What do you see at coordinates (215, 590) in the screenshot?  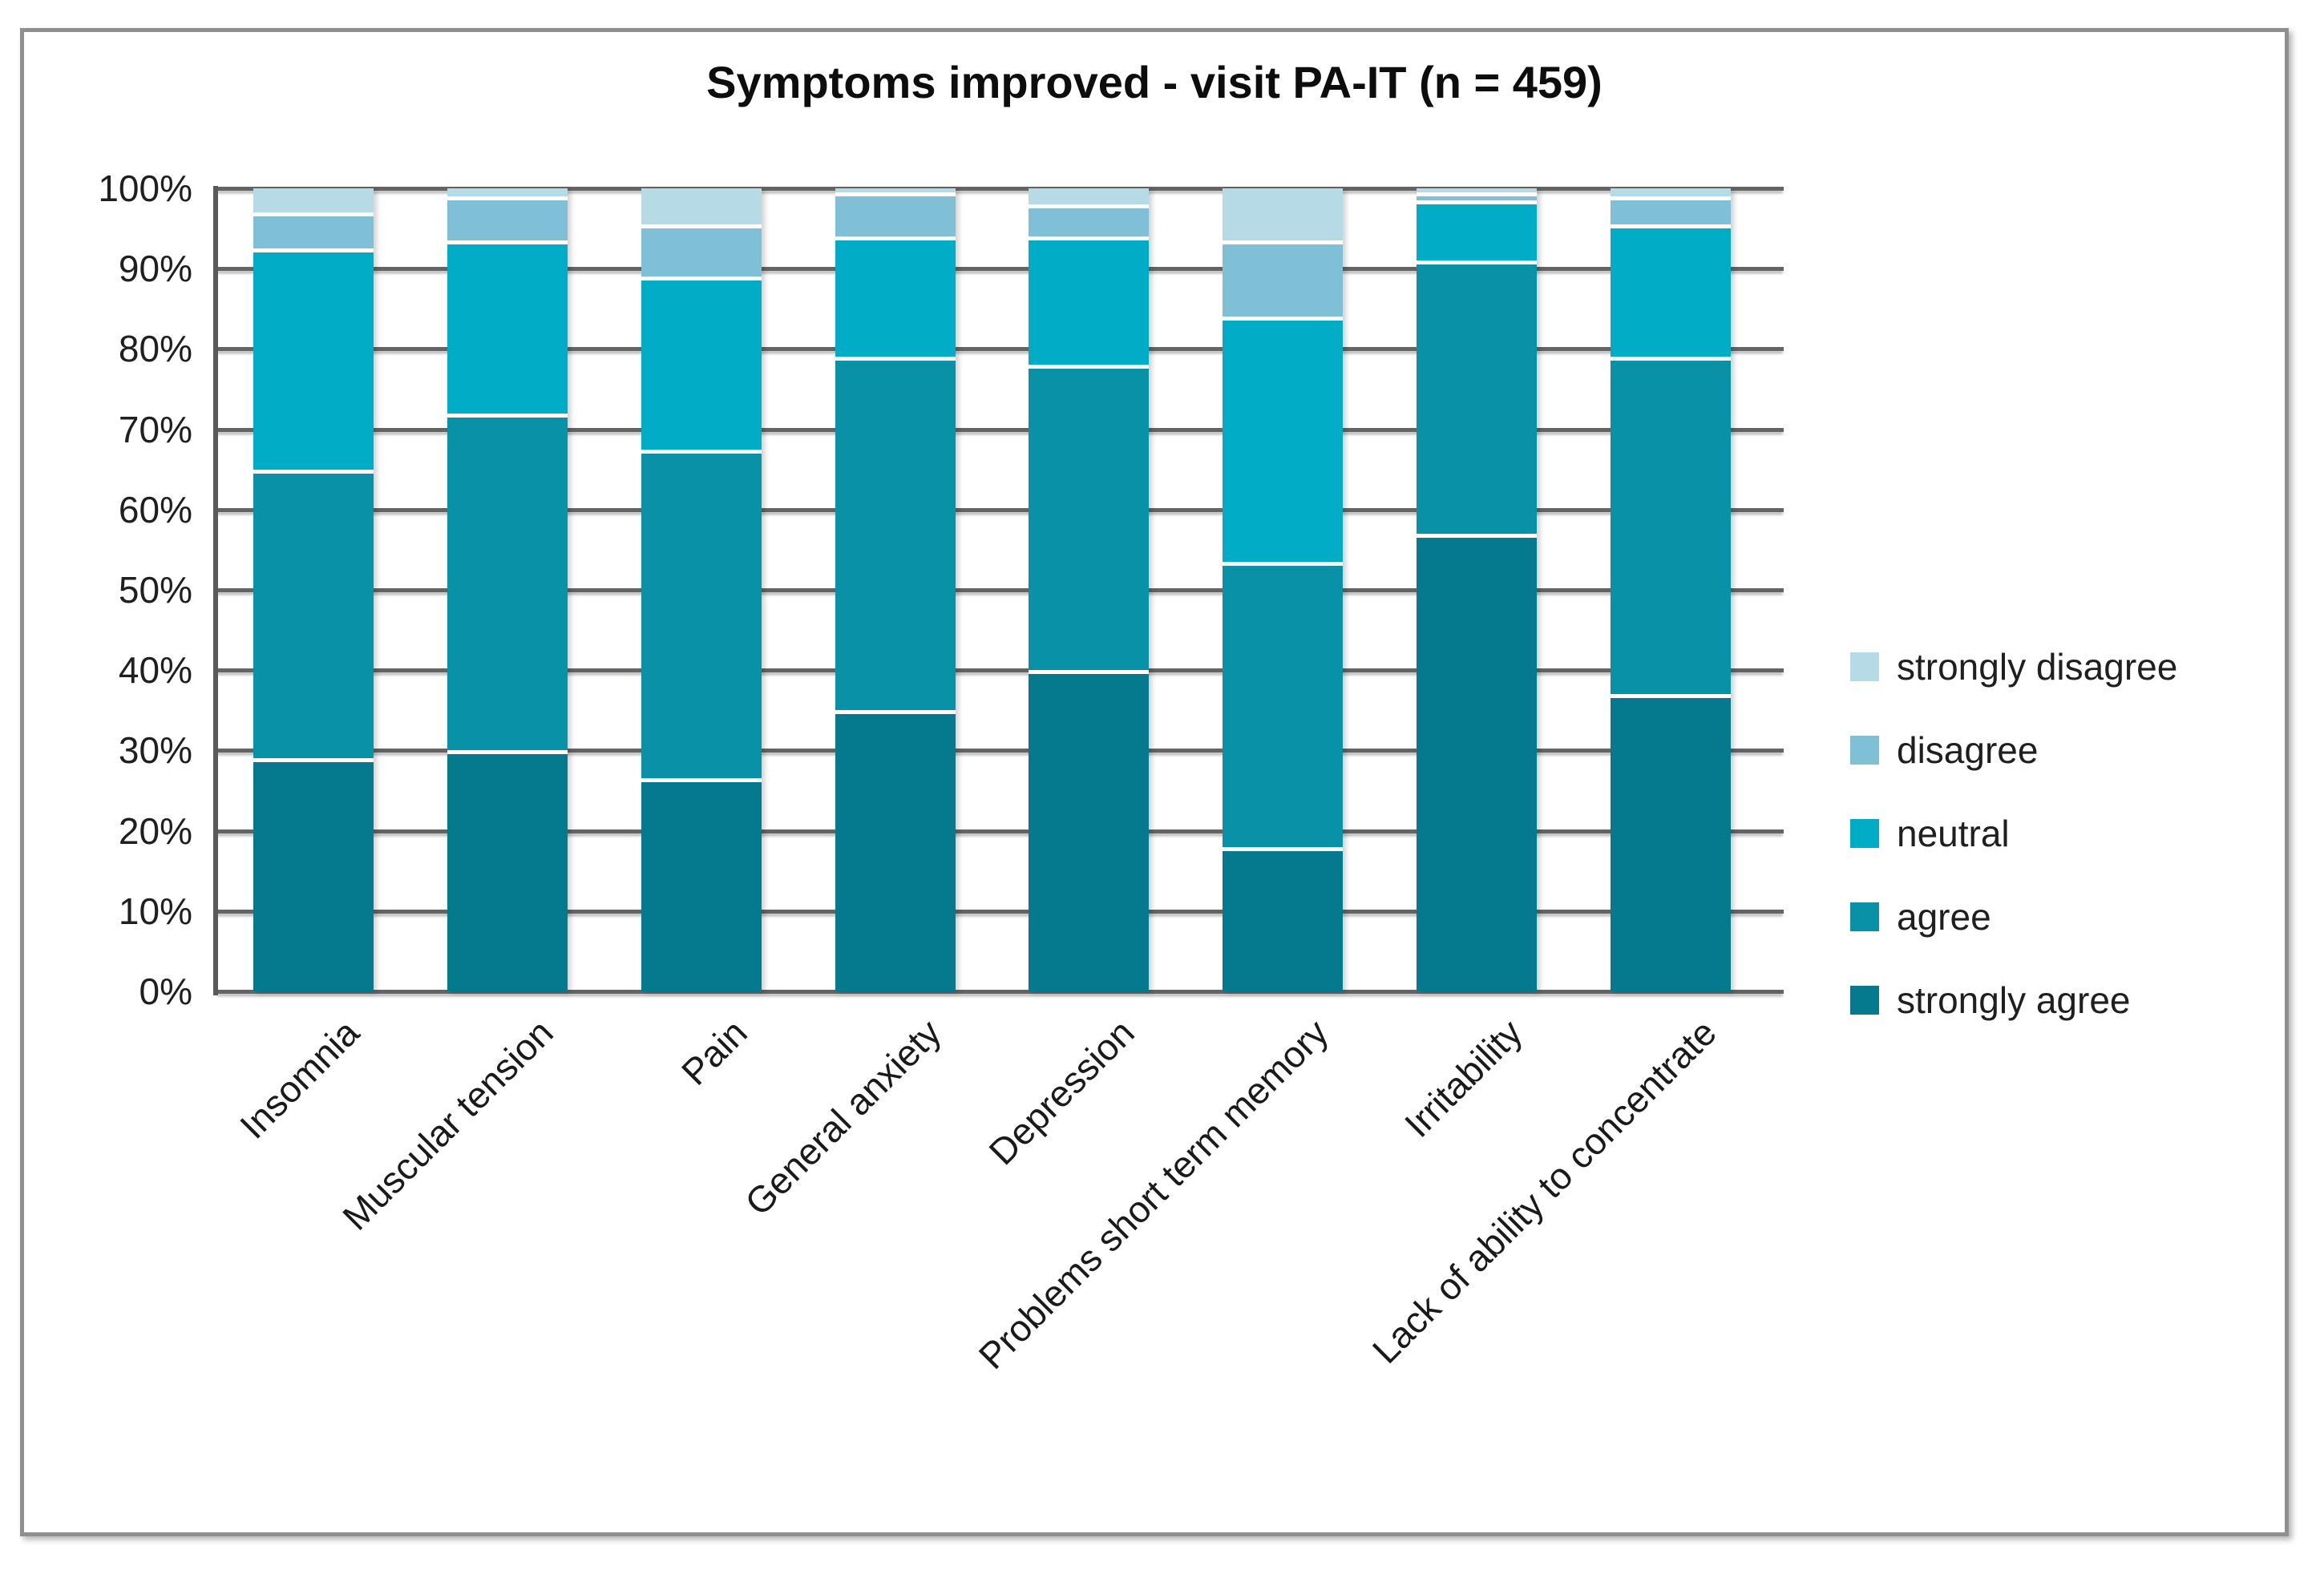 I see `y-axis-line` at bounding box center [215, 590].